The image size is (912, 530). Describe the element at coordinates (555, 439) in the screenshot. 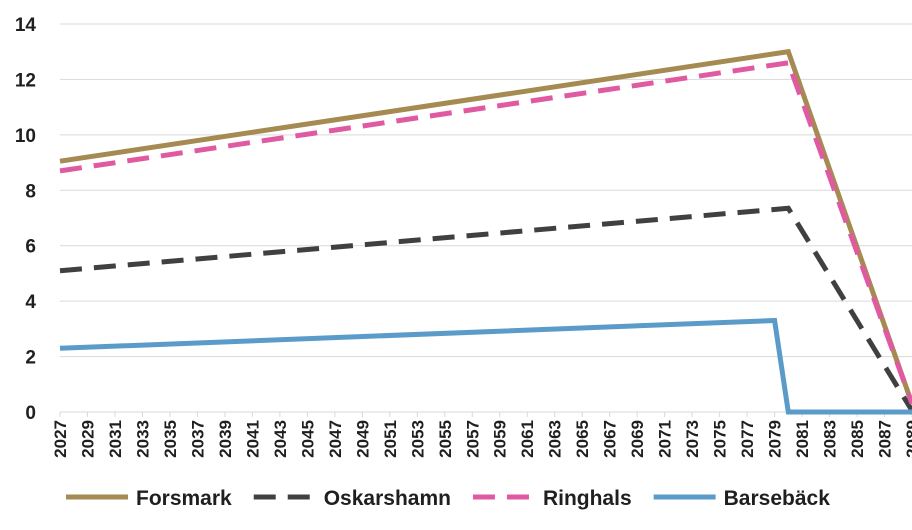

I see `x-tick-label: 2063` at that location.